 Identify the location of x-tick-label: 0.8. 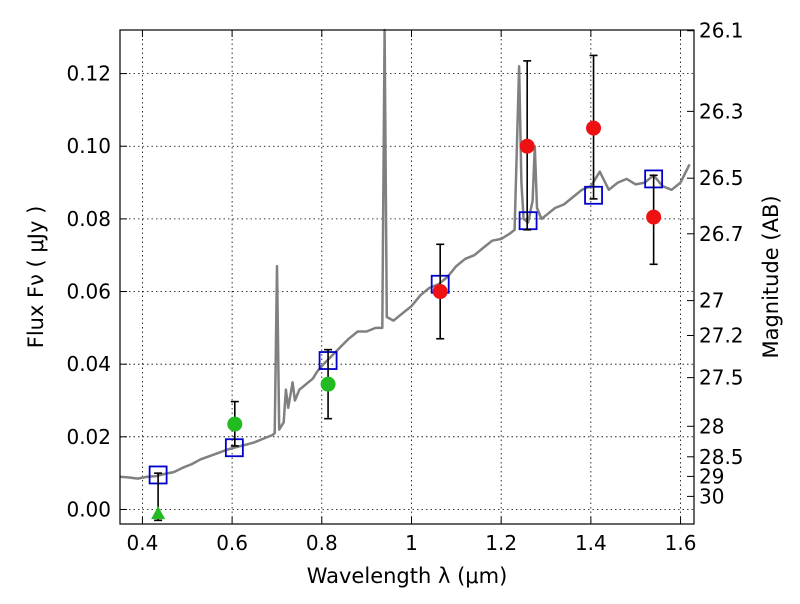
(322, 543).